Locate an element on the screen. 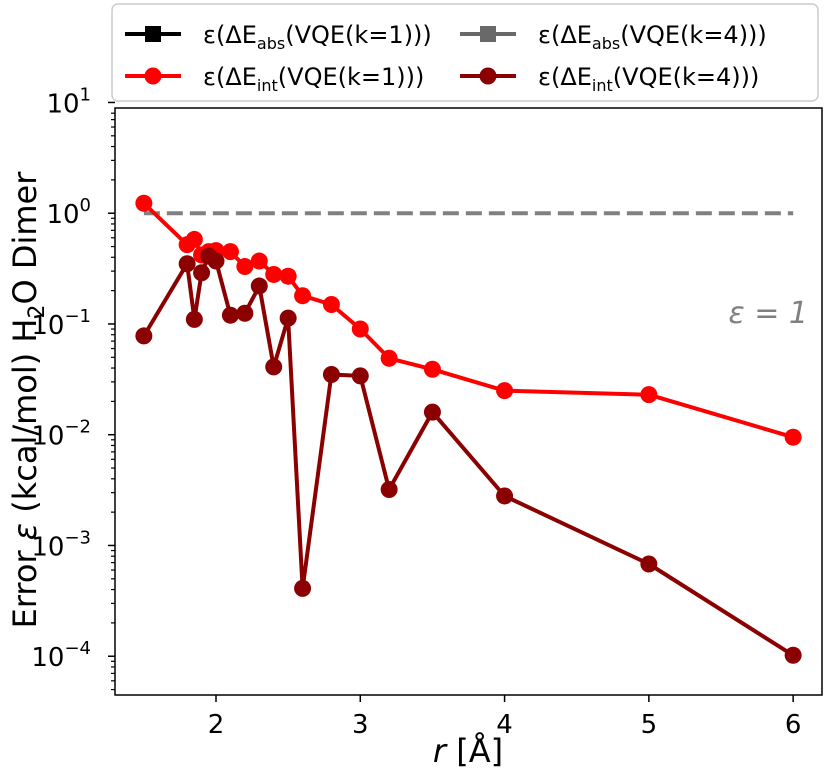 This screenshot has height=775, width=831. x-tick-label: 3 is located at coordinates (360, 725).